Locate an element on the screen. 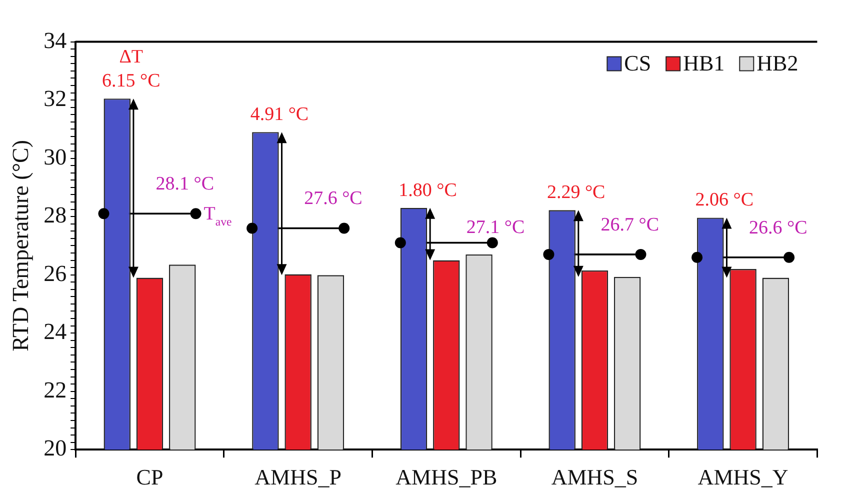 This screenshot has height=504, width=859. x-tick-label: AMHS_P is located at coordinates (298, 477).